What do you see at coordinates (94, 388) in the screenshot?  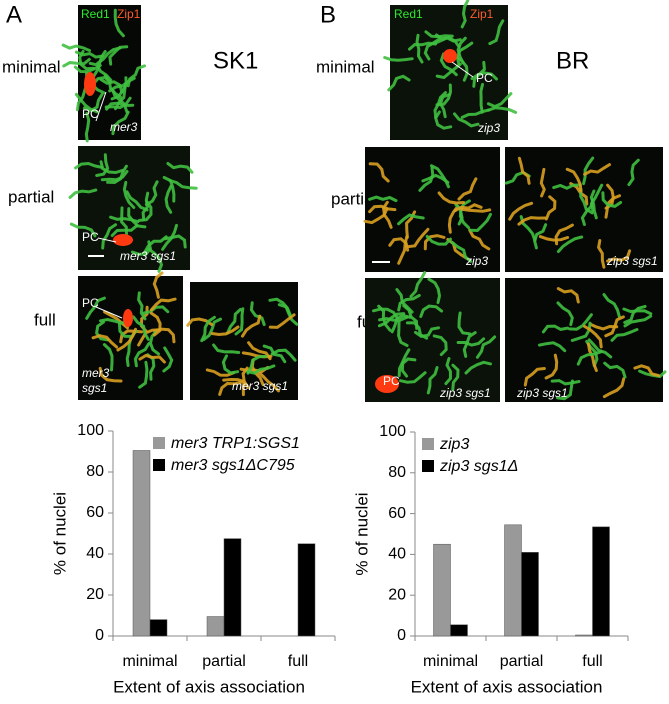 I see `genotype-label: sgs1` at bounding box center [94, 388].